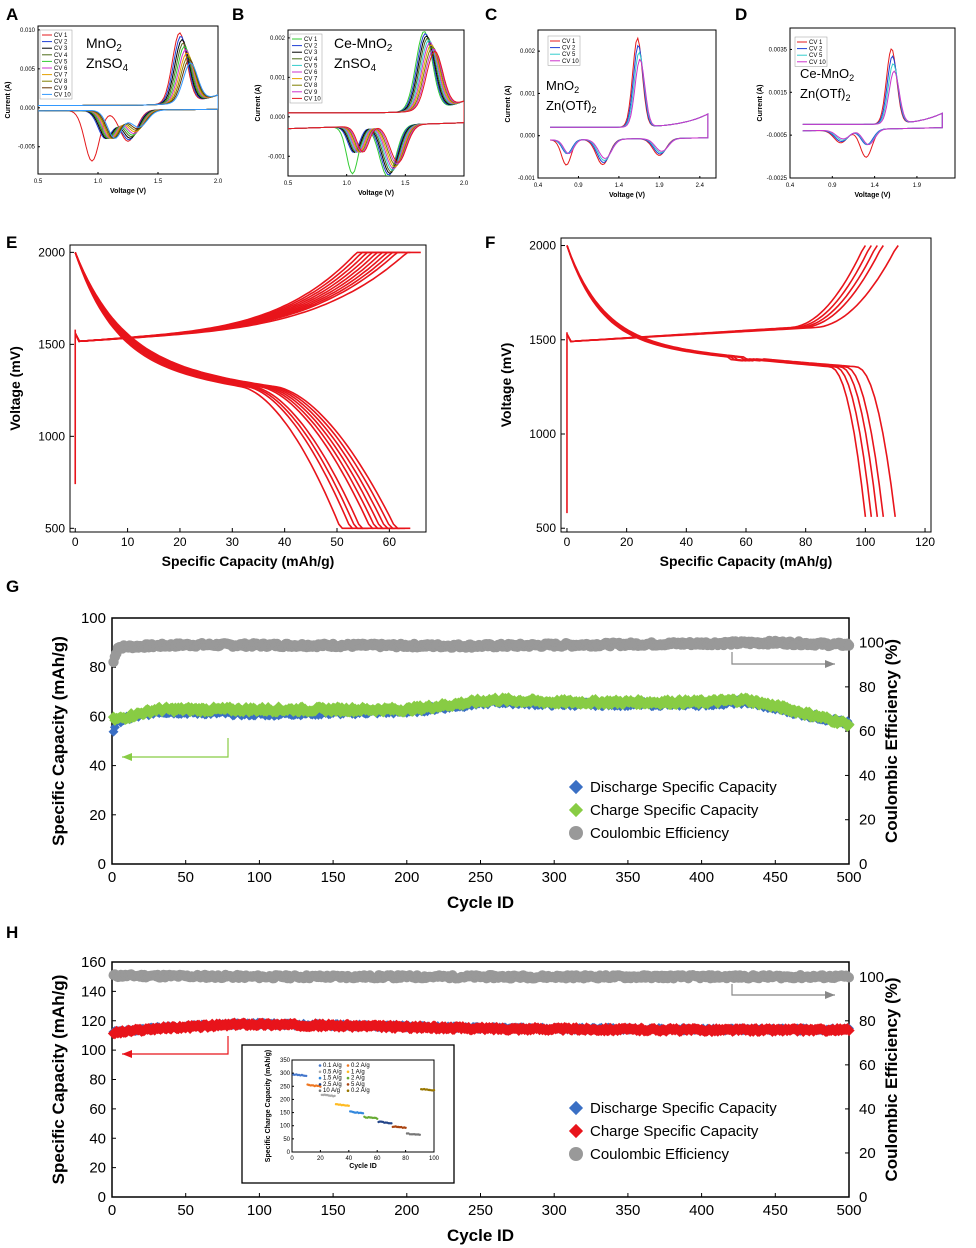  Describe the element at coordinates (277, 157) in the screenshot. I see `y-tick-label: -0.001` at that location.